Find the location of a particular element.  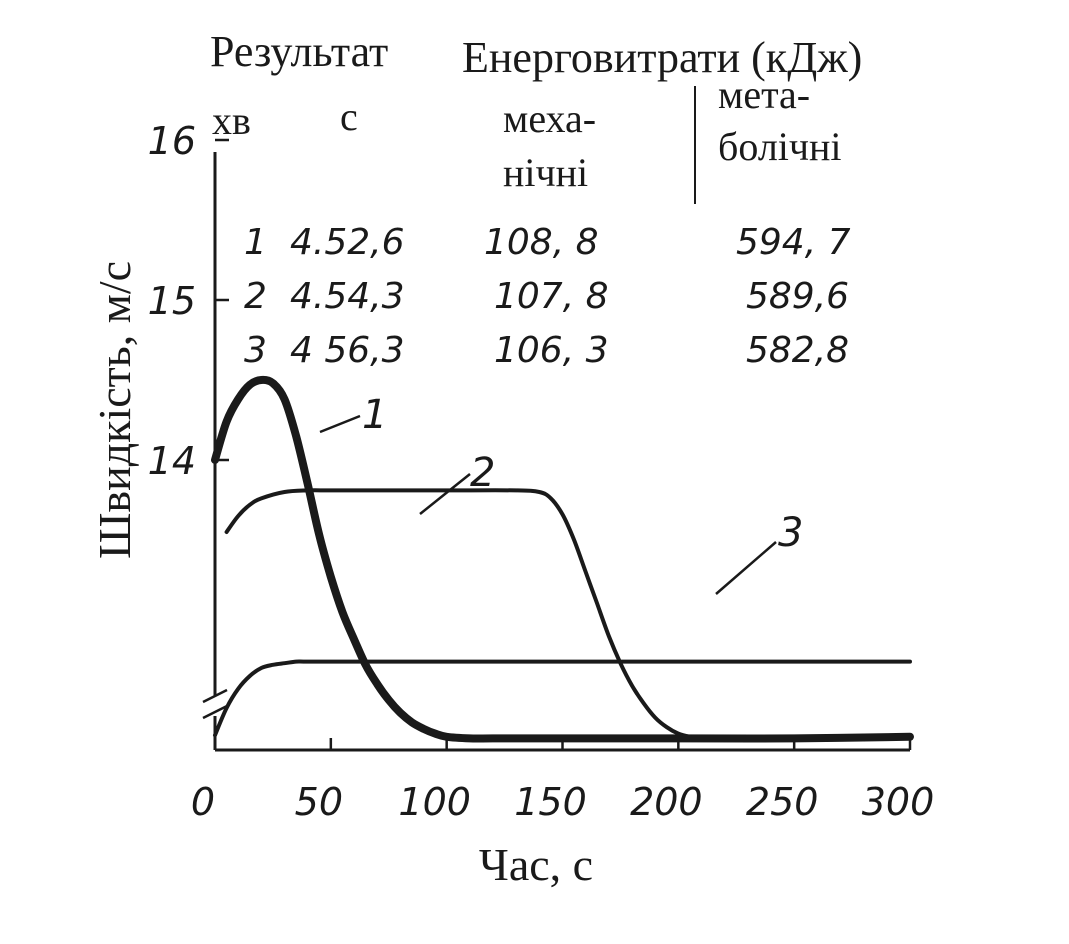

row-mech: 107, 8 is located at coordinates (551, 296).